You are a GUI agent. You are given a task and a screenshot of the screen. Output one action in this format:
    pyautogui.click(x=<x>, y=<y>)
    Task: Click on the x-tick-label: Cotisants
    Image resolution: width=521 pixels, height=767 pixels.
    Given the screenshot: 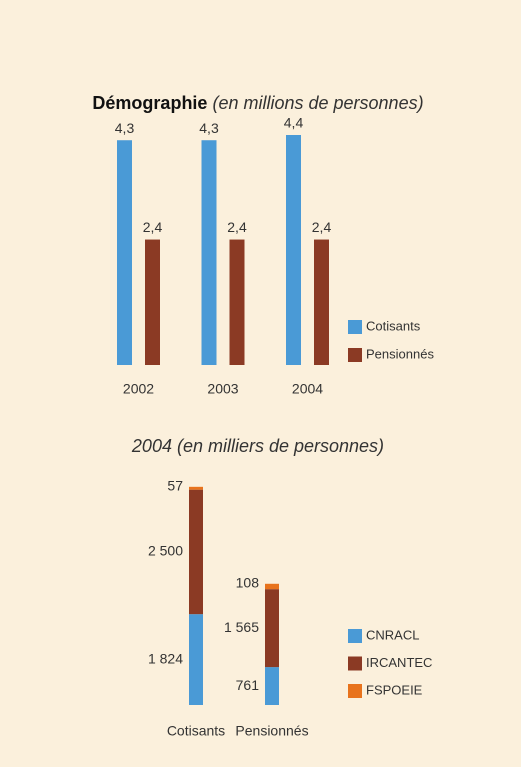 What is the action you would take?
    pyautogui.click(x=196, y=731)
    